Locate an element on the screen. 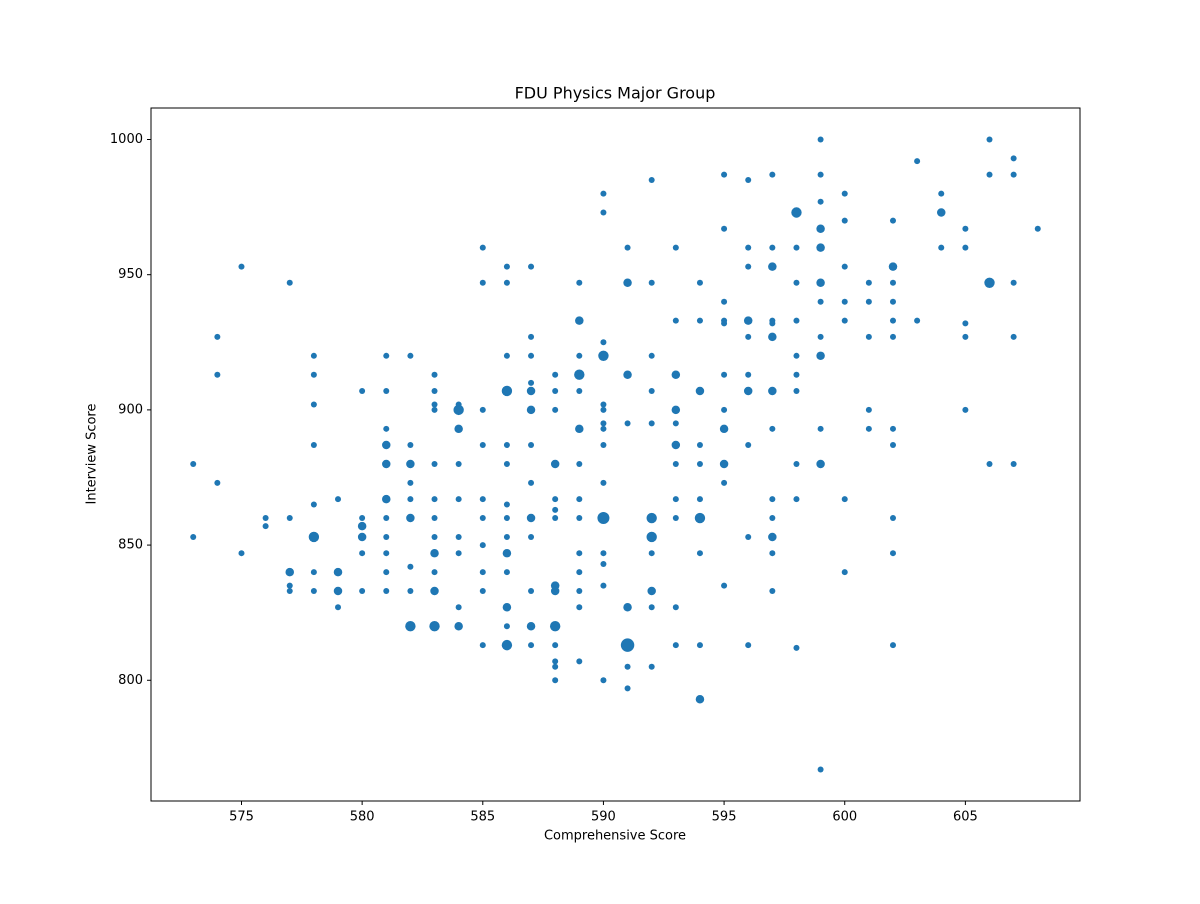  y-tick-label: 950 is located at coordinates (130, 274).